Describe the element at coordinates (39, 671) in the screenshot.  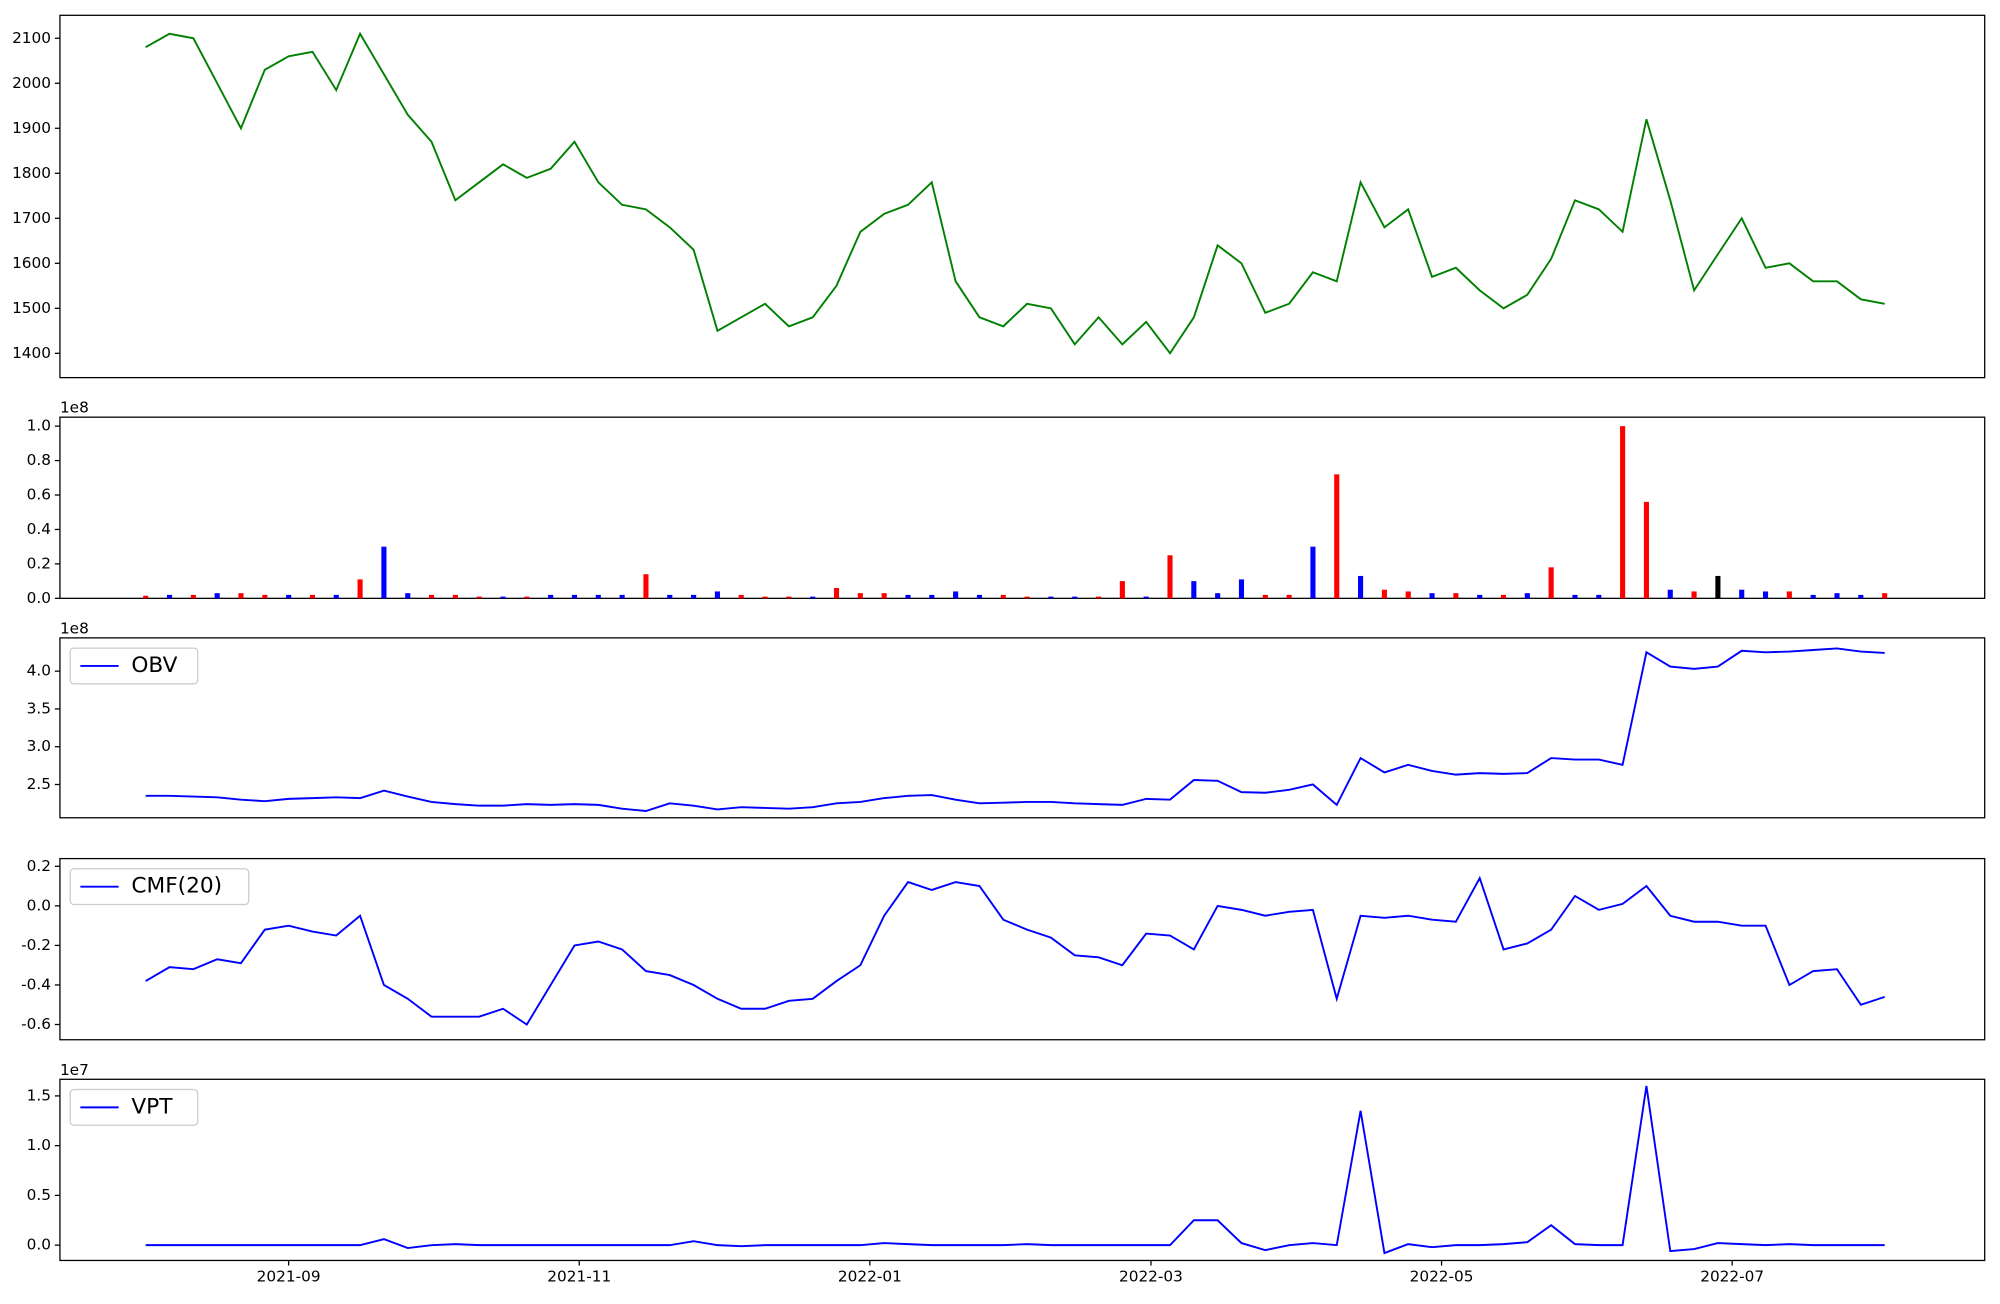
I see `y-tick-label: 4.0` at that location.